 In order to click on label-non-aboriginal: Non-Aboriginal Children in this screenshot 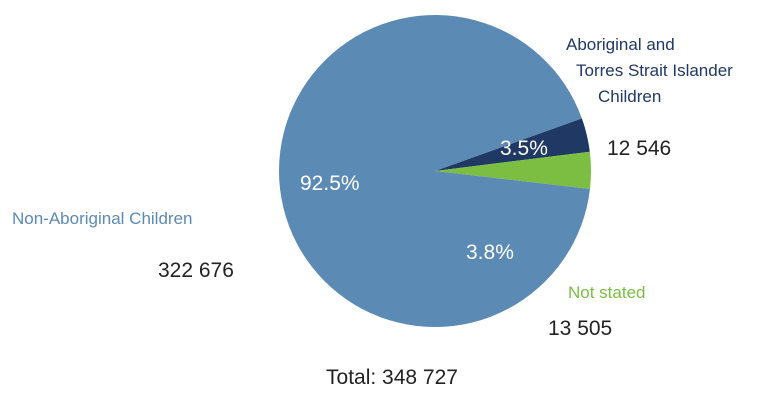, I will do `click(102, 218)`.